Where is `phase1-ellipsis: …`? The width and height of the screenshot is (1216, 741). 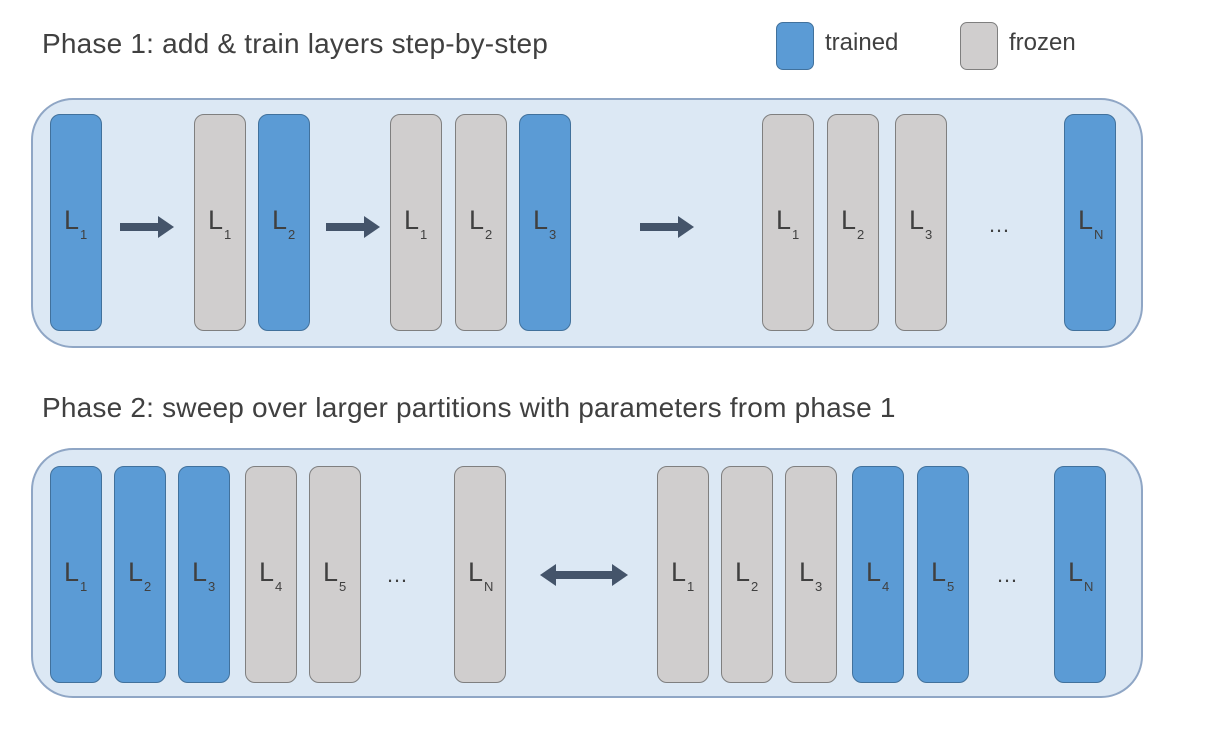 phase1-ellipsis: … is located at coordinates (1000, 224).